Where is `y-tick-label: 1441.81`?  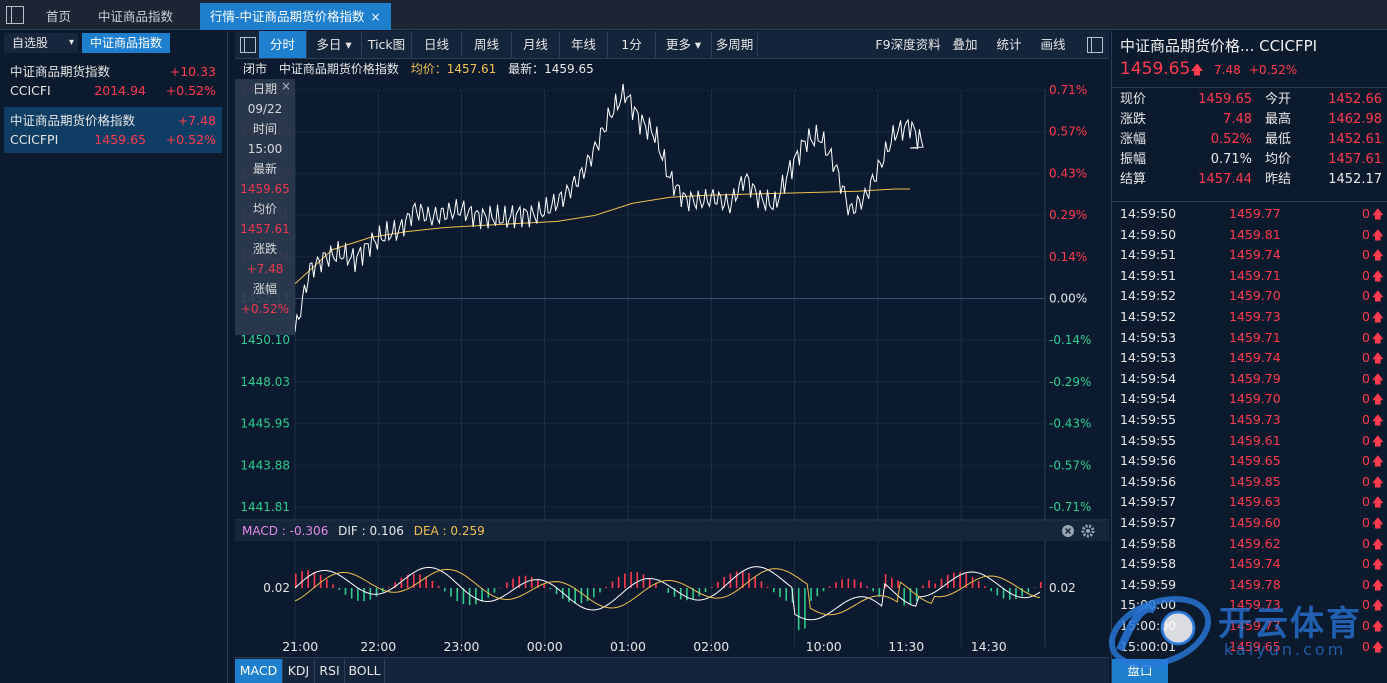 y-tick-label: 1441.81 is located at coordinates (265, 507).